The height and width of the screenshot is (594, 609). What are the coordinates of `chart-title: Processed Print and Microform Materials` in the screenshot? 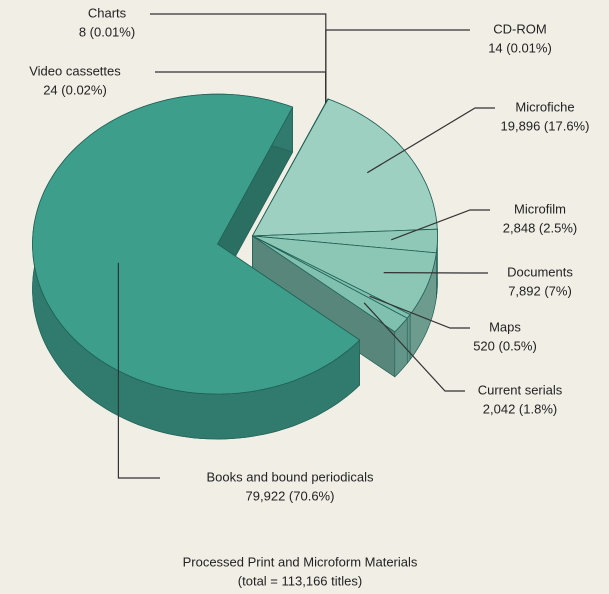 It's located at (300, 561).